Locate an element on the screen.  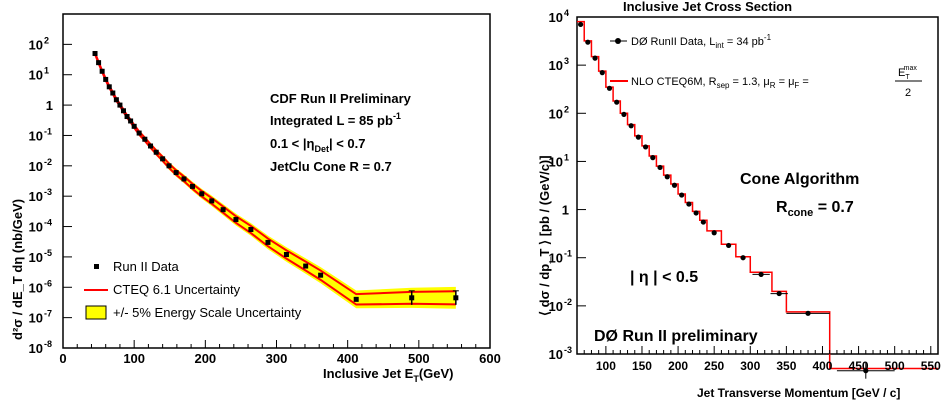
right-xtick-label: 400 is located at coordinates (822, 366).